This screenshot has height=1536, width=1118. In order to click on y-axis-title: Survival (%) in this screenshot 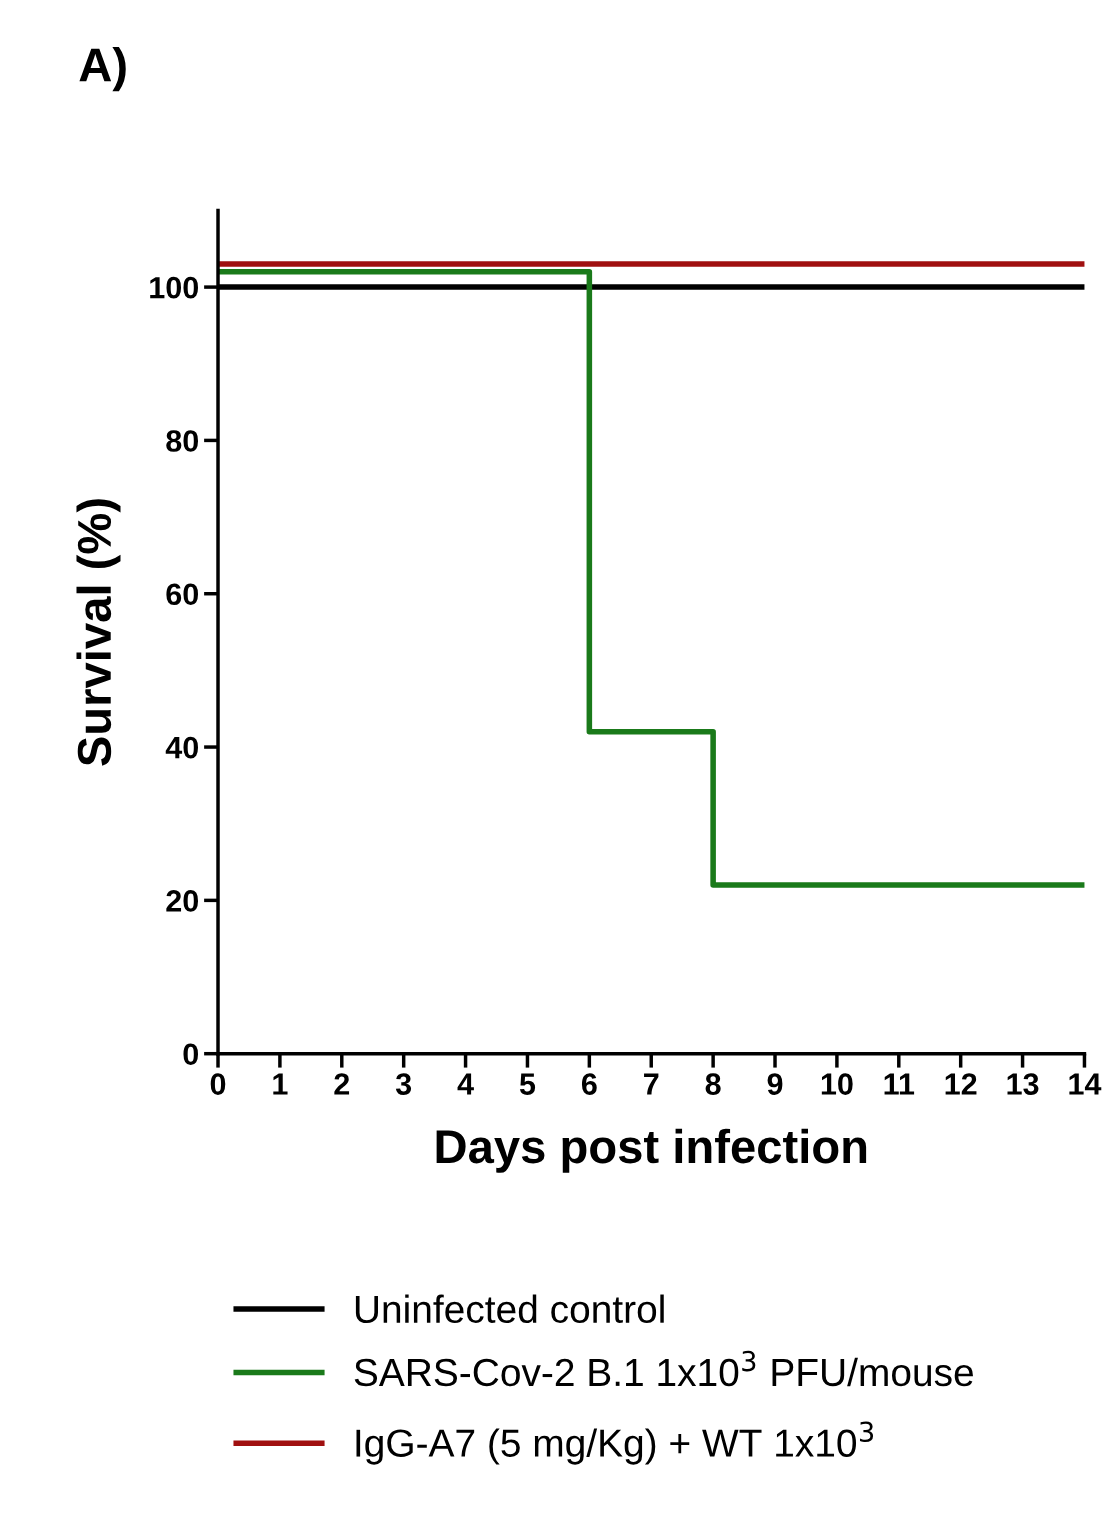, I will do `click(98, 632)`.